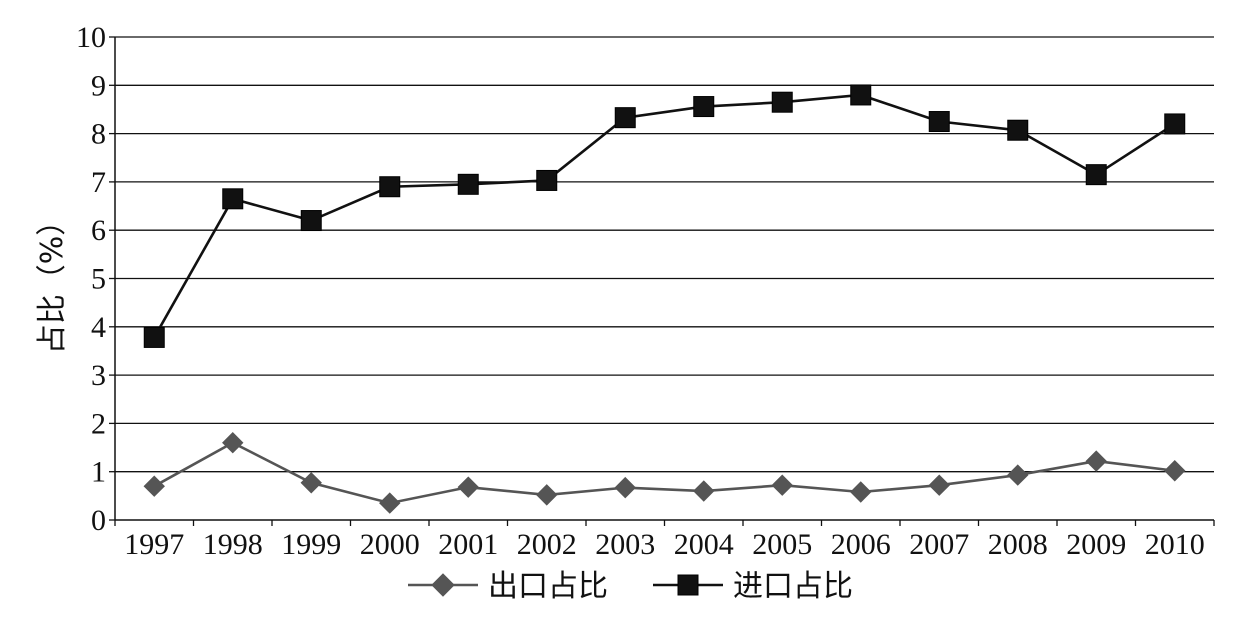  Describe the element at coordinates (311, 544) in the screenshot. I see `x-tick-label: 1999` at that location.